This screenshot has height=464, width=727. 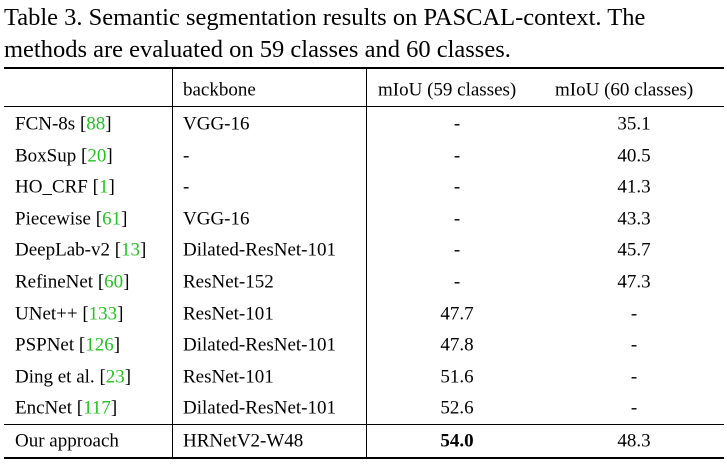 I want to click on method-cell: DeepLab-v2 [13], so click(x=80, y=250).